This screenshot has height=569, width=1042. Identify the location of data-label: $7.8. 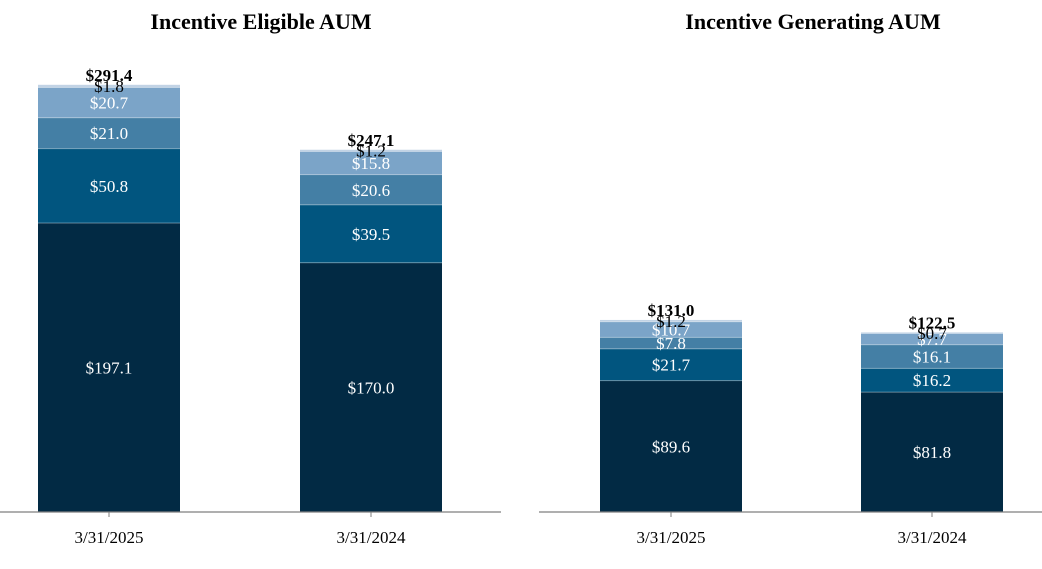
(671, 343).